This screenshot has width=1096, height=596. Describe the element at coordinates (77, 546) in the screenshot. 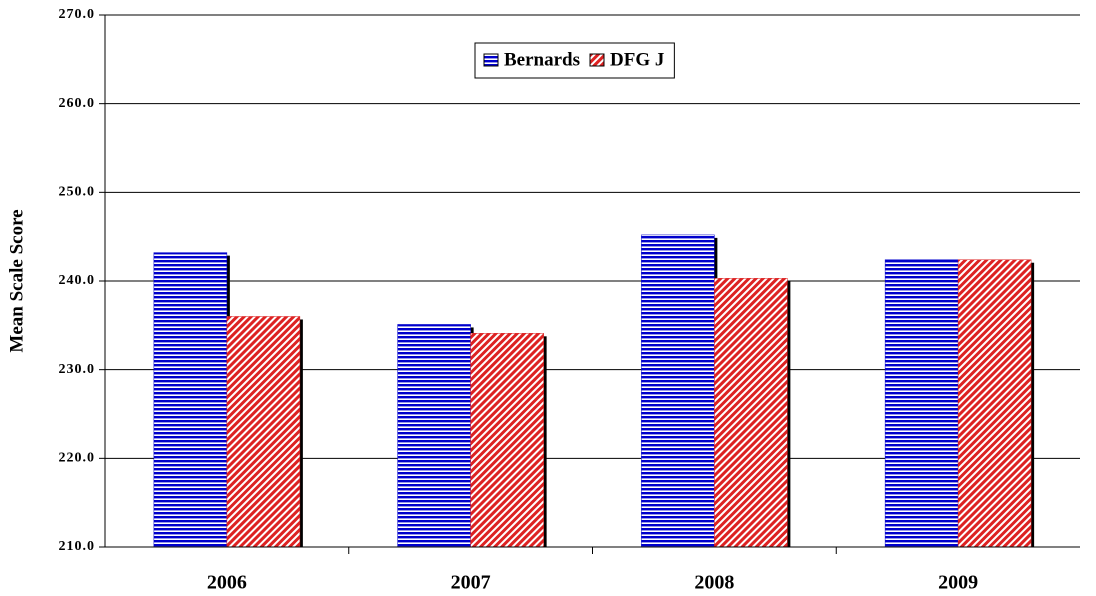

I see `y-tick-label: 210.0` at that location.